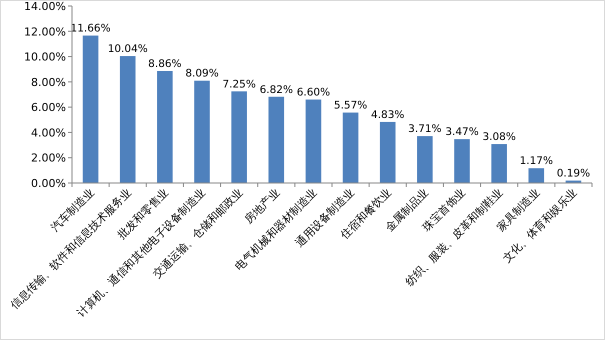 Image resolution: width=605 pixels, height=340 pixels. What do you see at coordinates (48, 183) in the screenshot?
I see `y-tick-label: 0.00%` at bounding box center [48, 183].